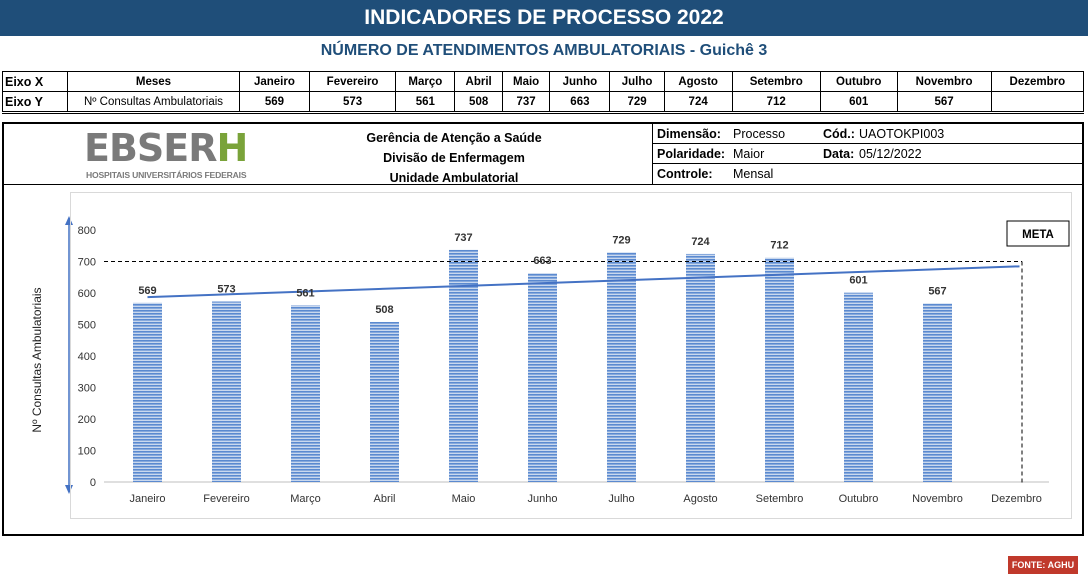  I want to click on dimensao-label: Dimensão:, so click(689, 134).